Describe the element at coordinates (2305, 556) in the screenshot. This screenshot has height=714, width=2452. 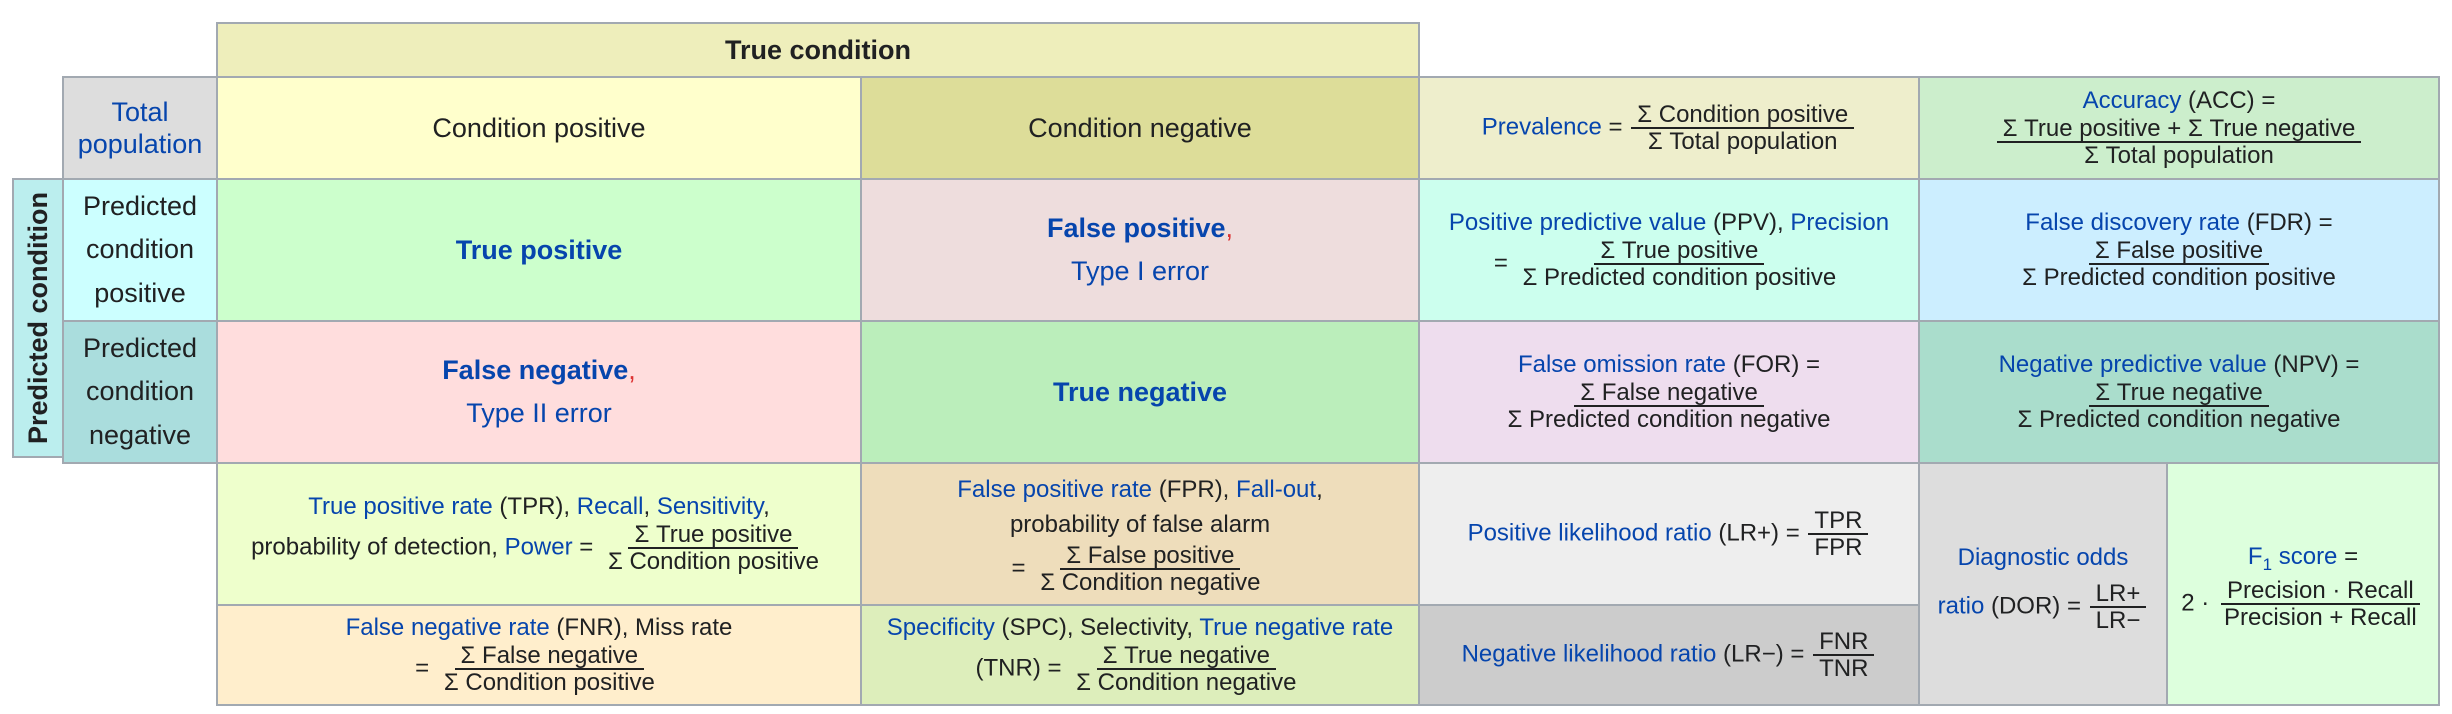
I see `f1-label-rest: score` at that location.